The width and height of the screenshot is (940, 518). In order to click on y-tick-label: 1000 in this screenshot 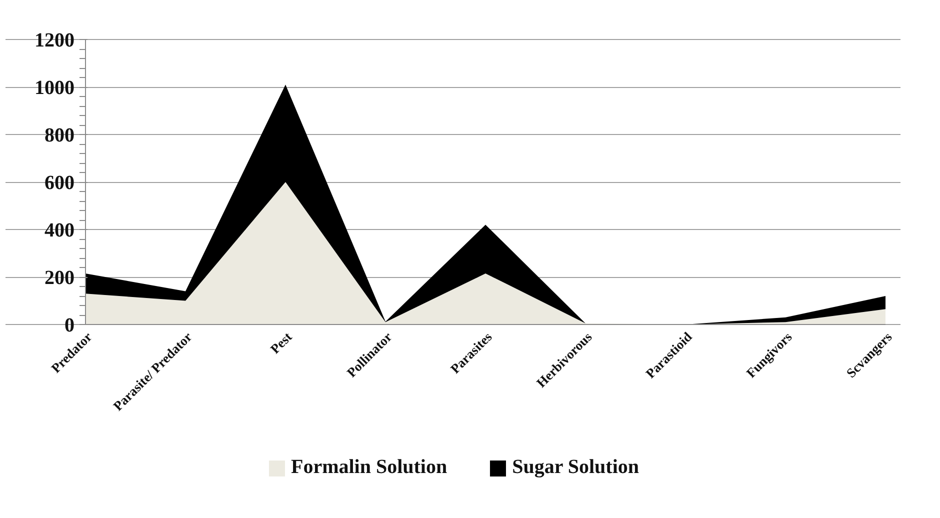, I will do `click(54, 88)`.